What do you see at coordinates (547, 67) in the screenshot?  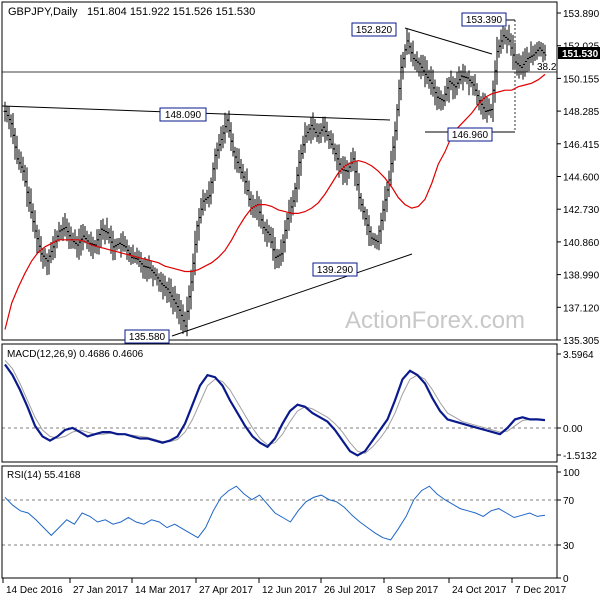 I see `fib-label: 38.2` at bounding box center [547, 67].